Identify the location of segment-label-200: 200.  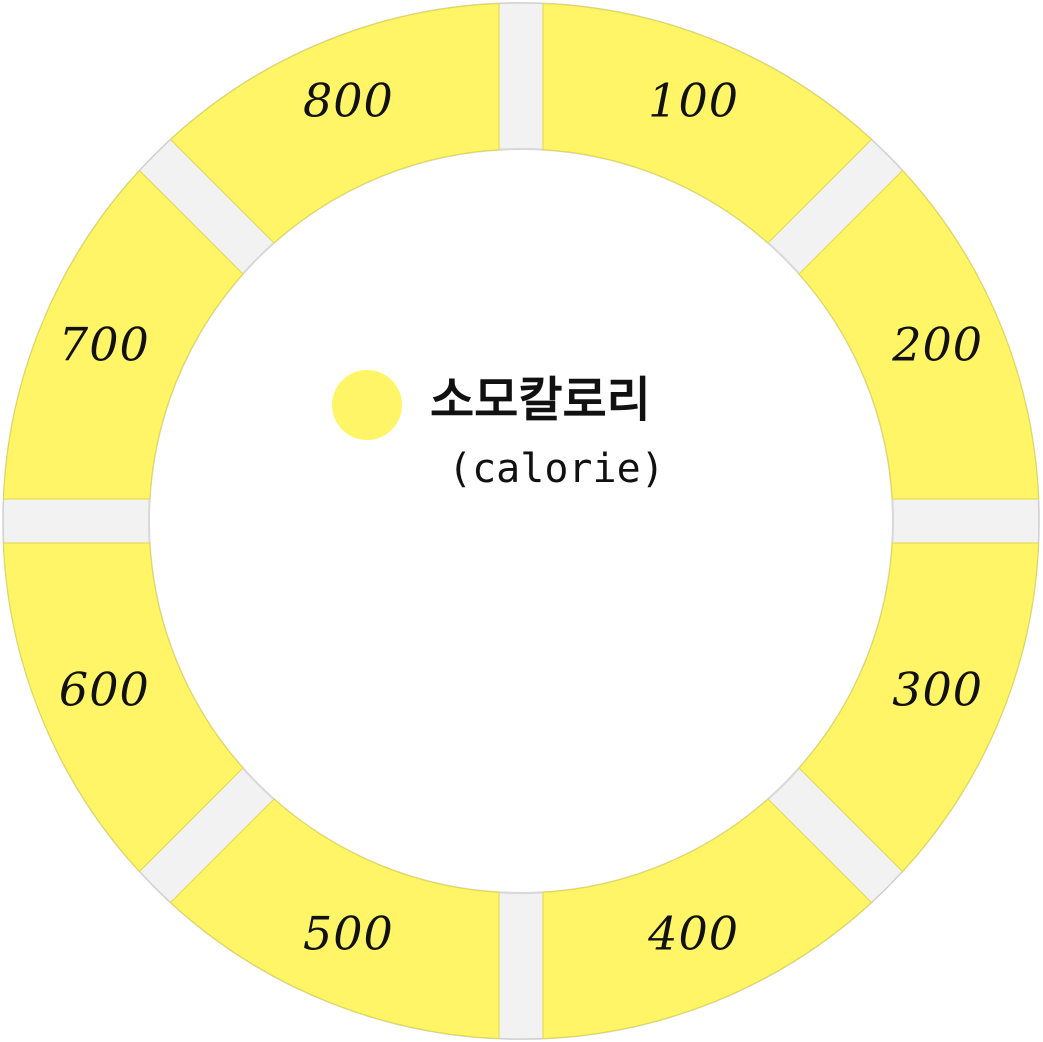
(937, 344).